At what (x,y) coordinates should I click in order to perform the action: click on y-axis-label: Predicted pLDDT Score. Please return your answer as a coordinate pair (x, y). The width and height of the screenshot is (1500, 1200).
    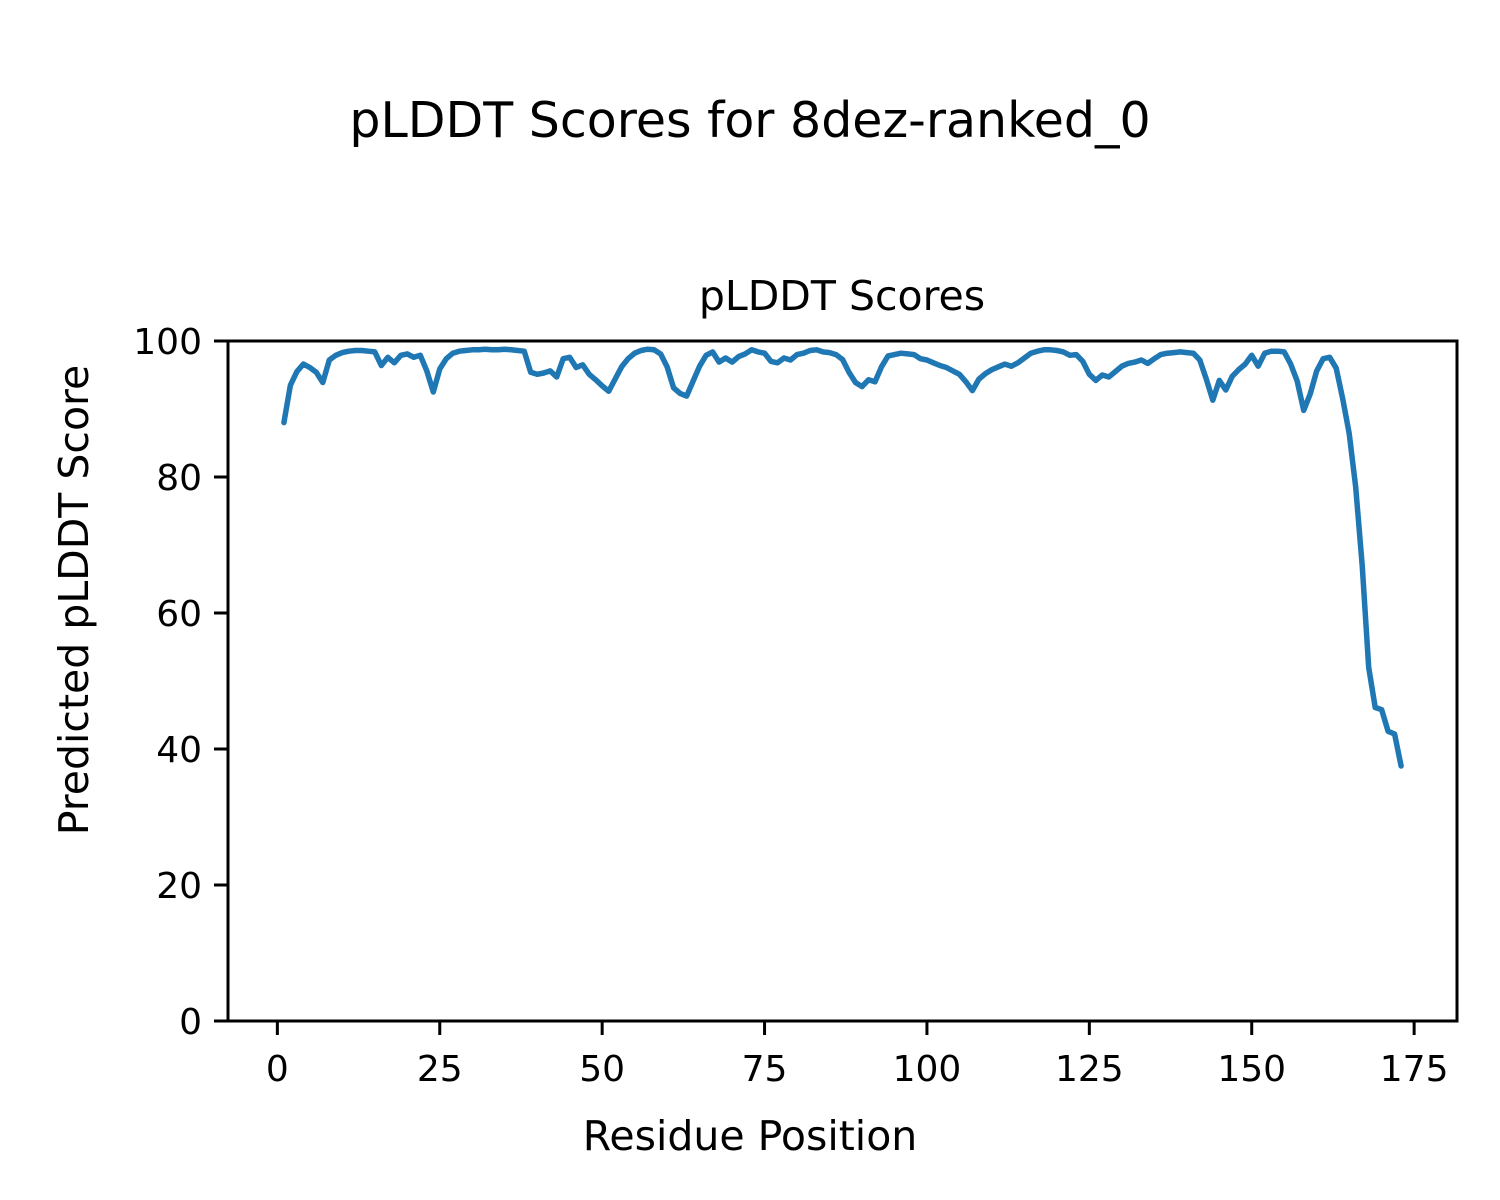
    Looking at the image, I should click on (74, 600).